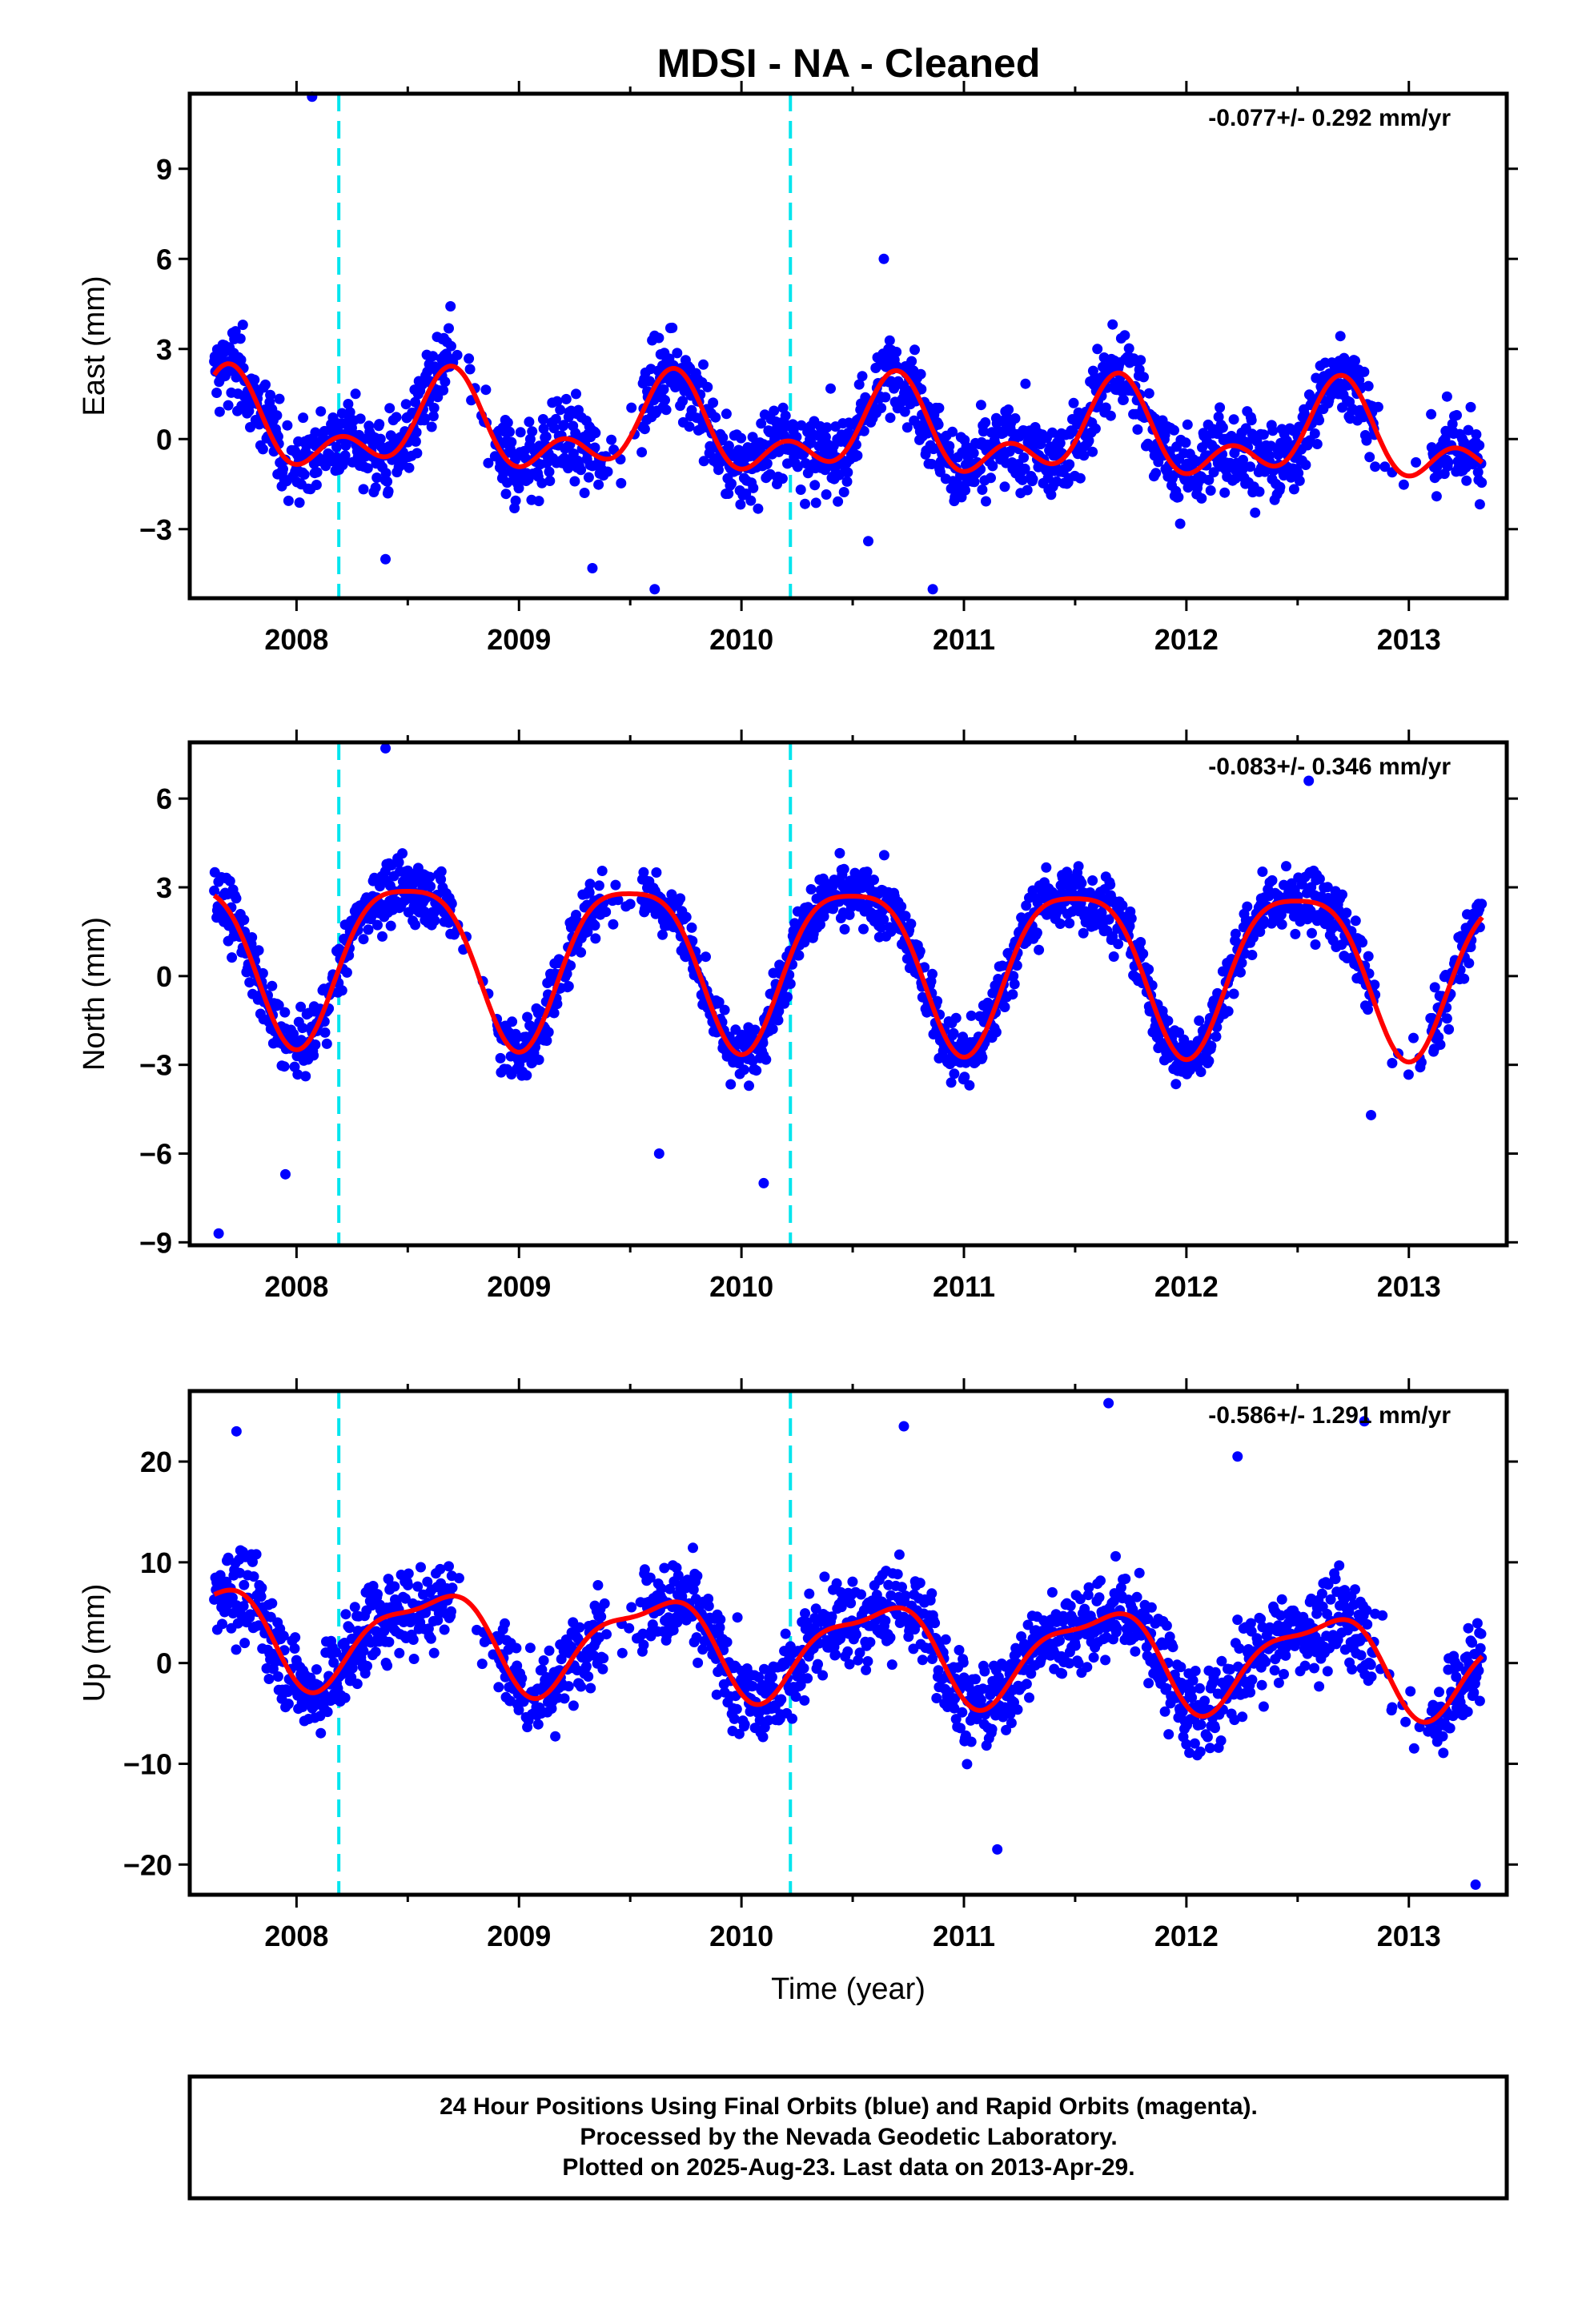  Describe the element at coordinates (964, 639) in the screenshot. I see `x-tick-label: 2011` at that location.